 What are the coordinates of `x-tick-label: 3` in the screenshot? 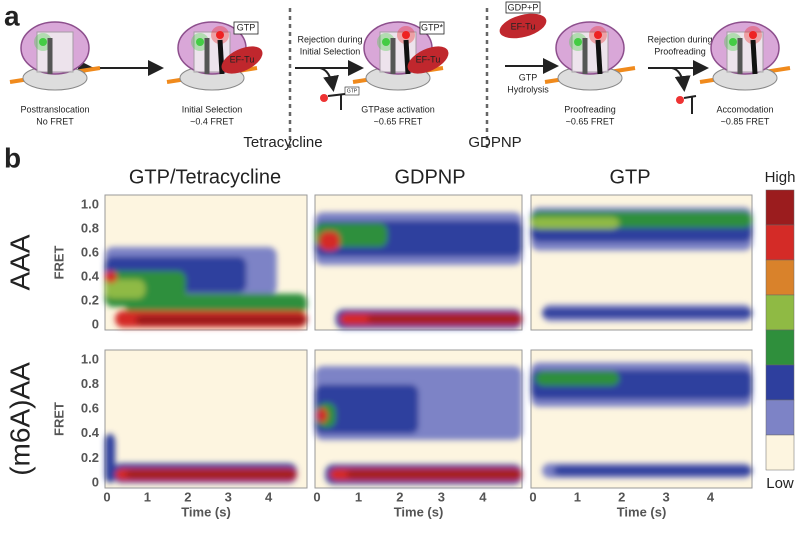 It's located at (228, 496).